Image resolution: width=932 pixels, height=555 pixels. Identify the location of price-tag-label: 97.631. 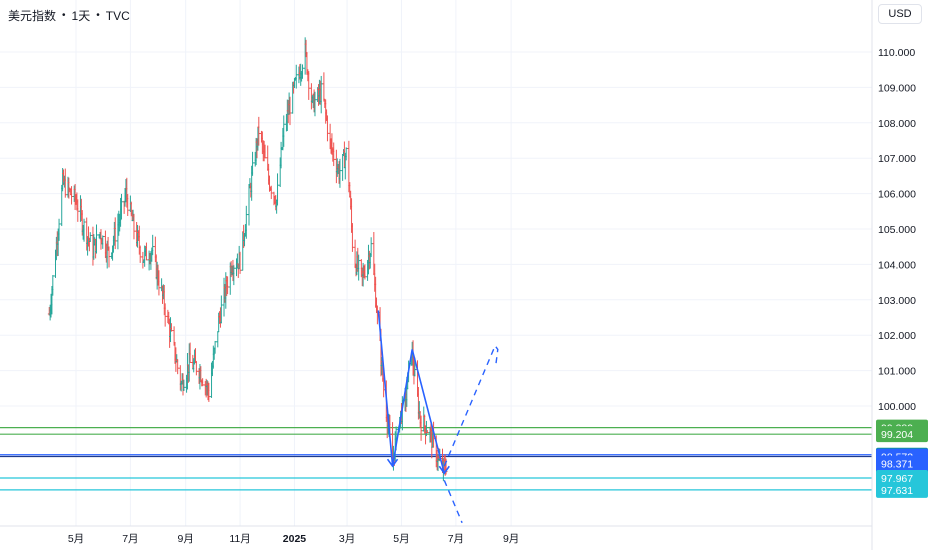
(897, 491).